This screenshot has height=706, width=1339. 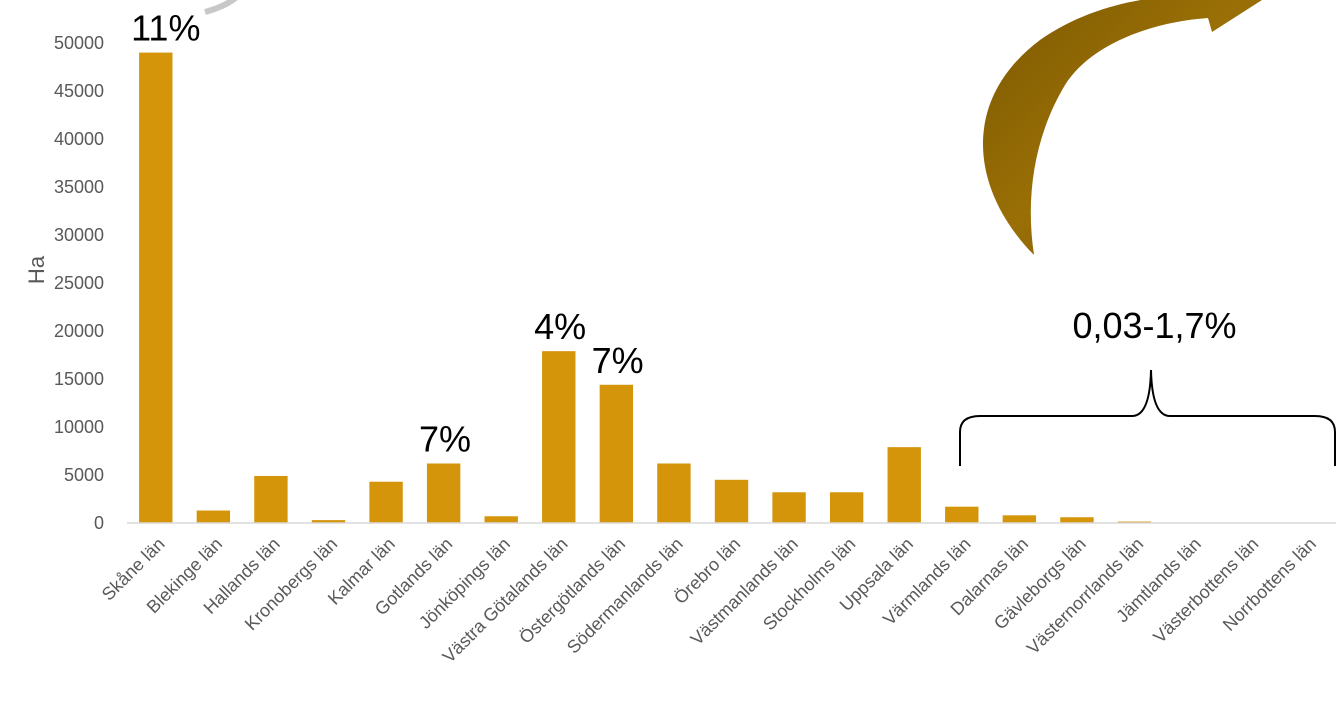 What do you see at coordinates (79, 235) in the screenshot?
I see `y-tick-label: 30000` at bounding box center [79, 235].